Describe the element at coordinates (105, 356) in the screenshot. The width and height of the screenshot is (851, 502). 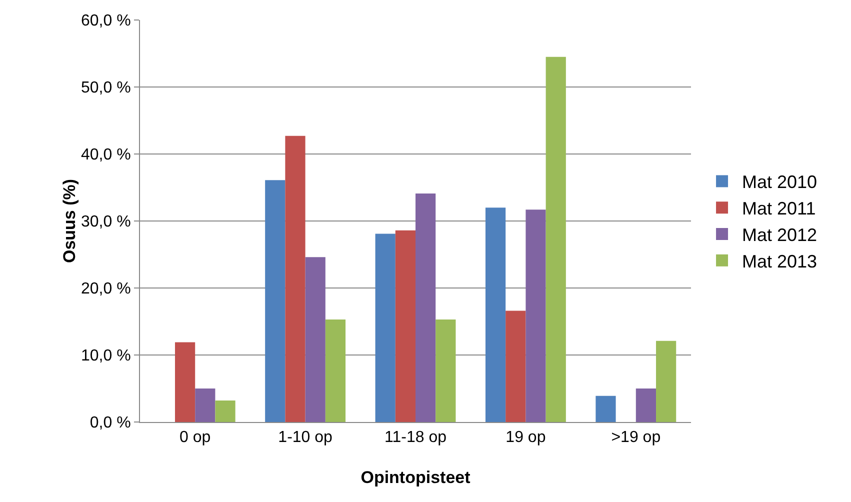
I see `y-tick-label: 10,0 %` at that location.